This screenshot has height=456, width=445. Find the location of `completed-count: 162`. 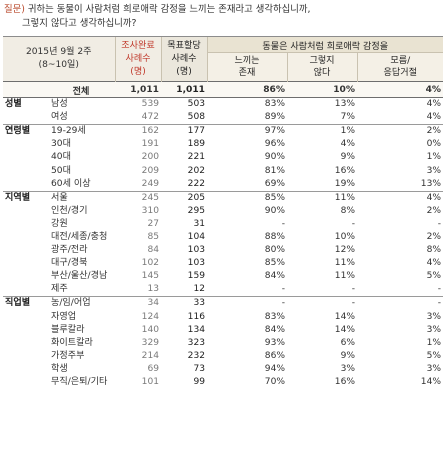

completed-count: 162 is located at coordinates (138, 131).